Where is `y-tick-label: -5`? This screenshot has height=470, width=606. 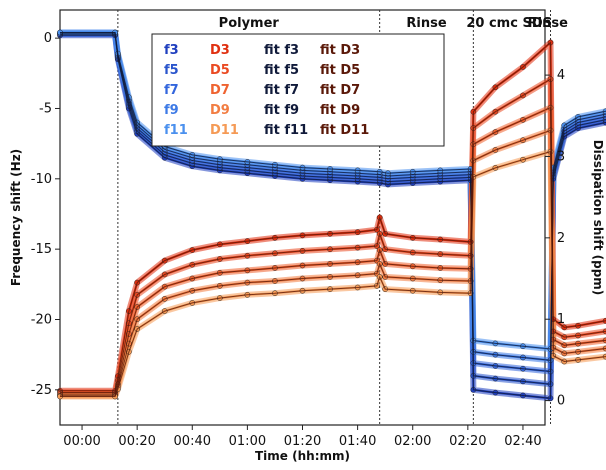 y-tick-label: -5 is located at coordinates (45, 108).